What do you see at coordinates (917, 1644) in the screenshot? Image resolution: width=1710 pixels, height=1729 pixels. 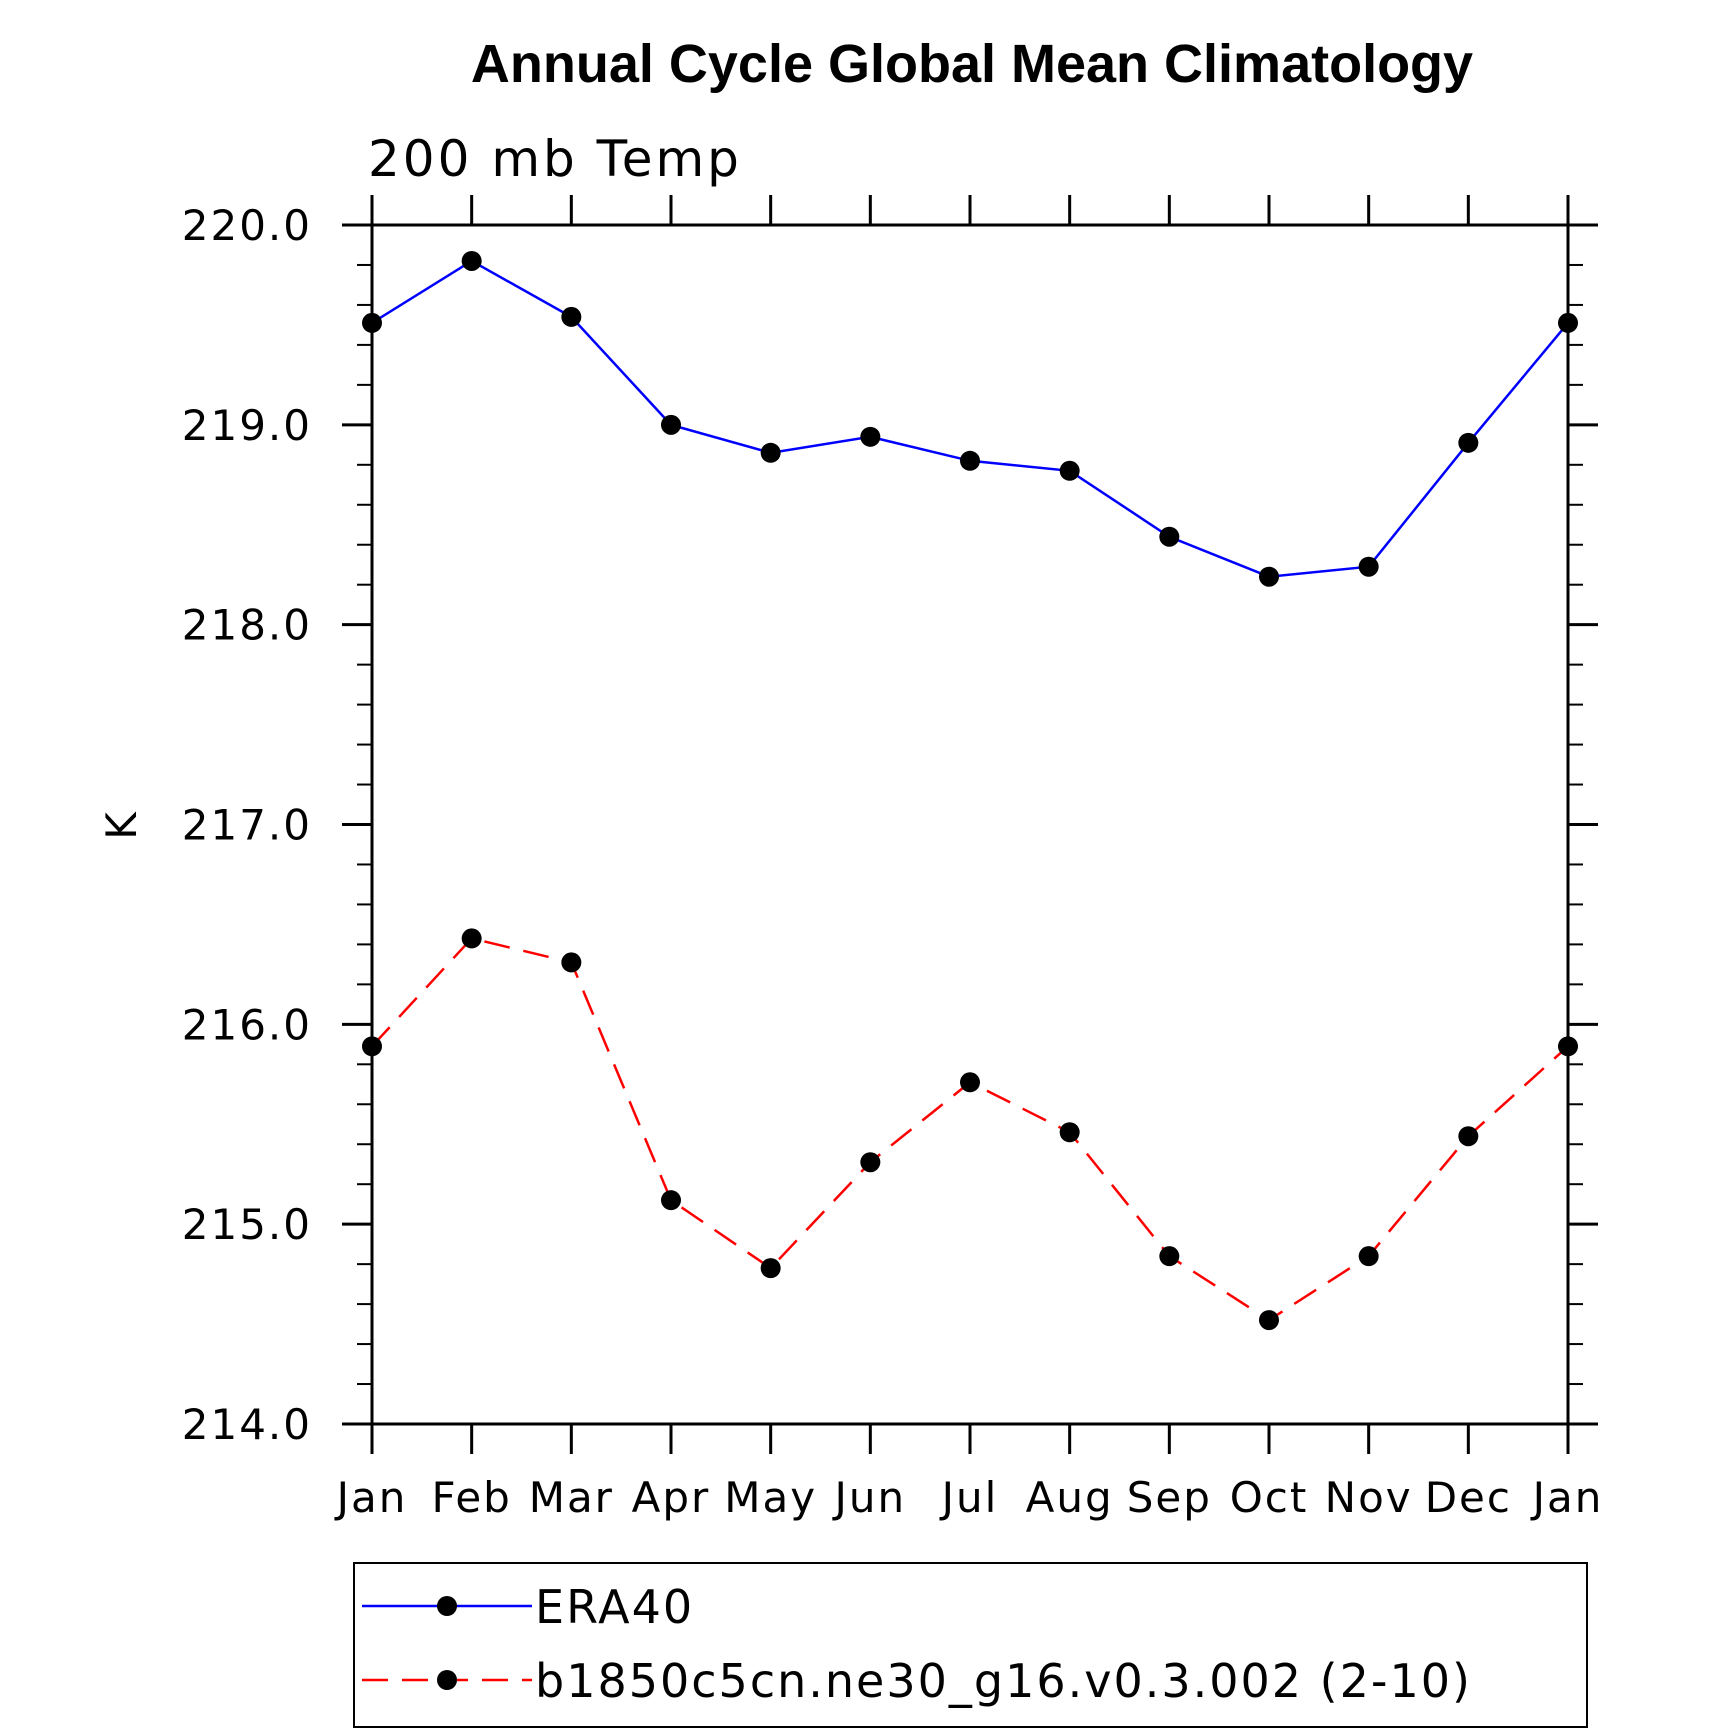 I see `legend: ERA40 b1850c5cn.ne30_g16.v0.3.002 (2-10)` at bounding box center [917, 1644].